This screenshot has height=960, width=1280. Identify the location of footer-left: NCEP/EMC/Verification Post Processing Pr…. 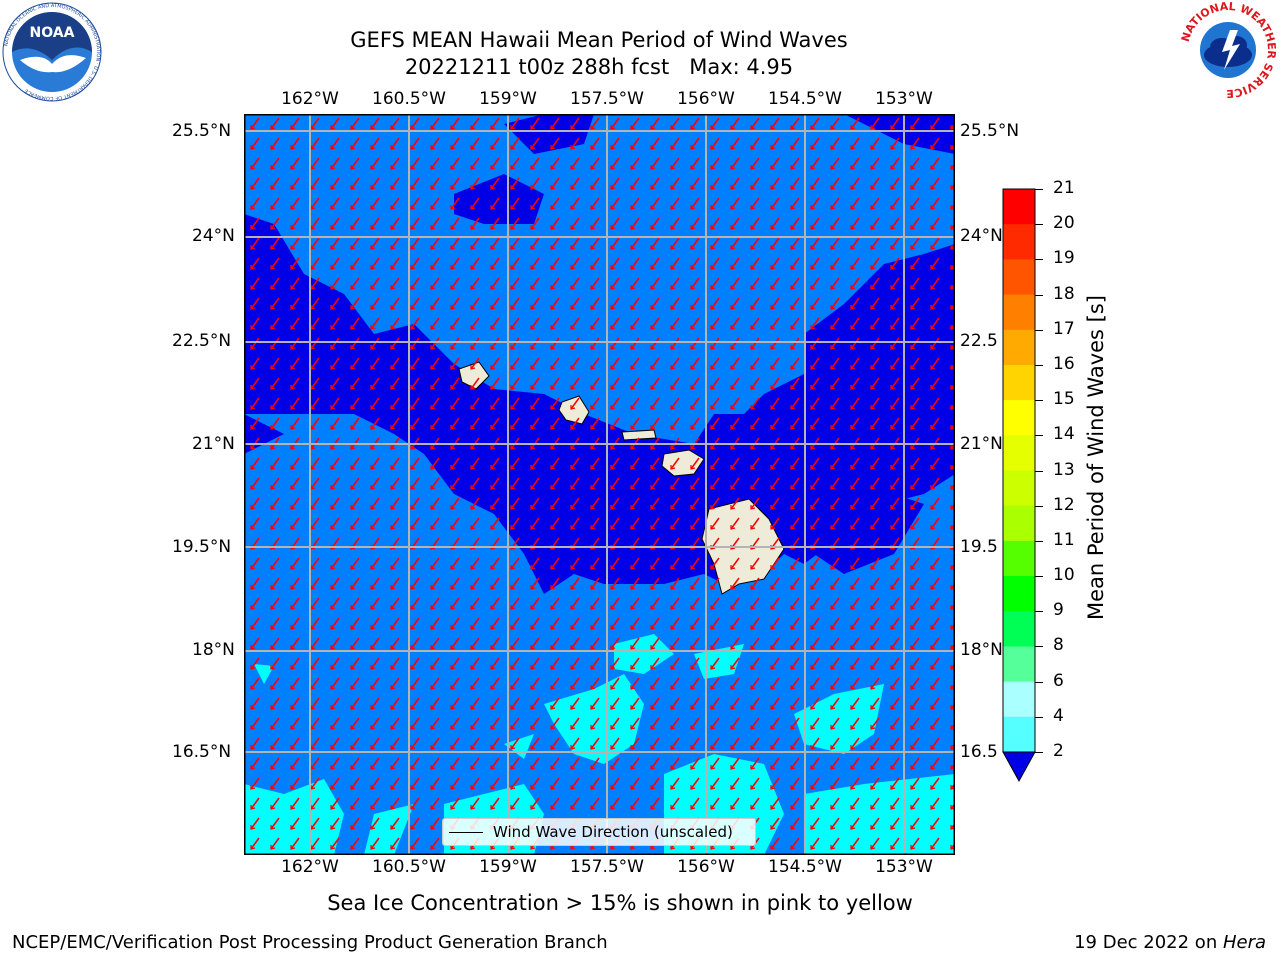
(310, 942).